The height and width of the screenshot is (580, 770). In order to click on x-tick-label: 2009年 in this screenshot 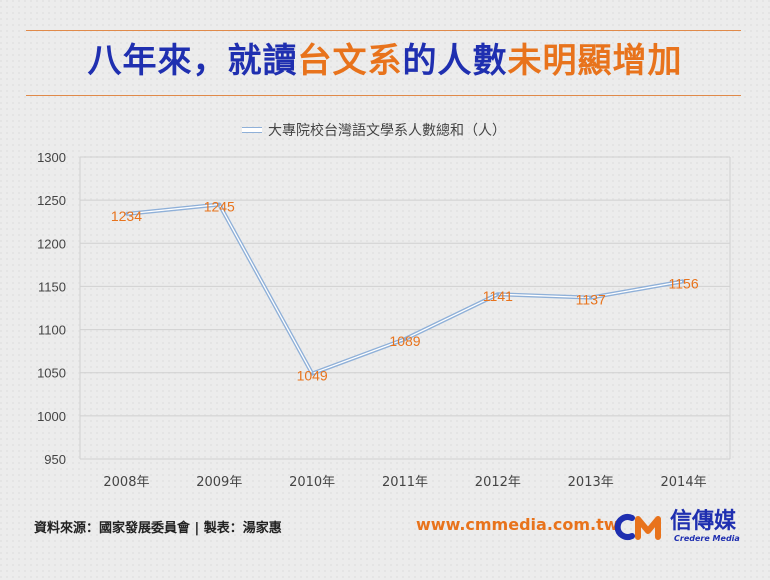, I will do `click(219, 482)`.